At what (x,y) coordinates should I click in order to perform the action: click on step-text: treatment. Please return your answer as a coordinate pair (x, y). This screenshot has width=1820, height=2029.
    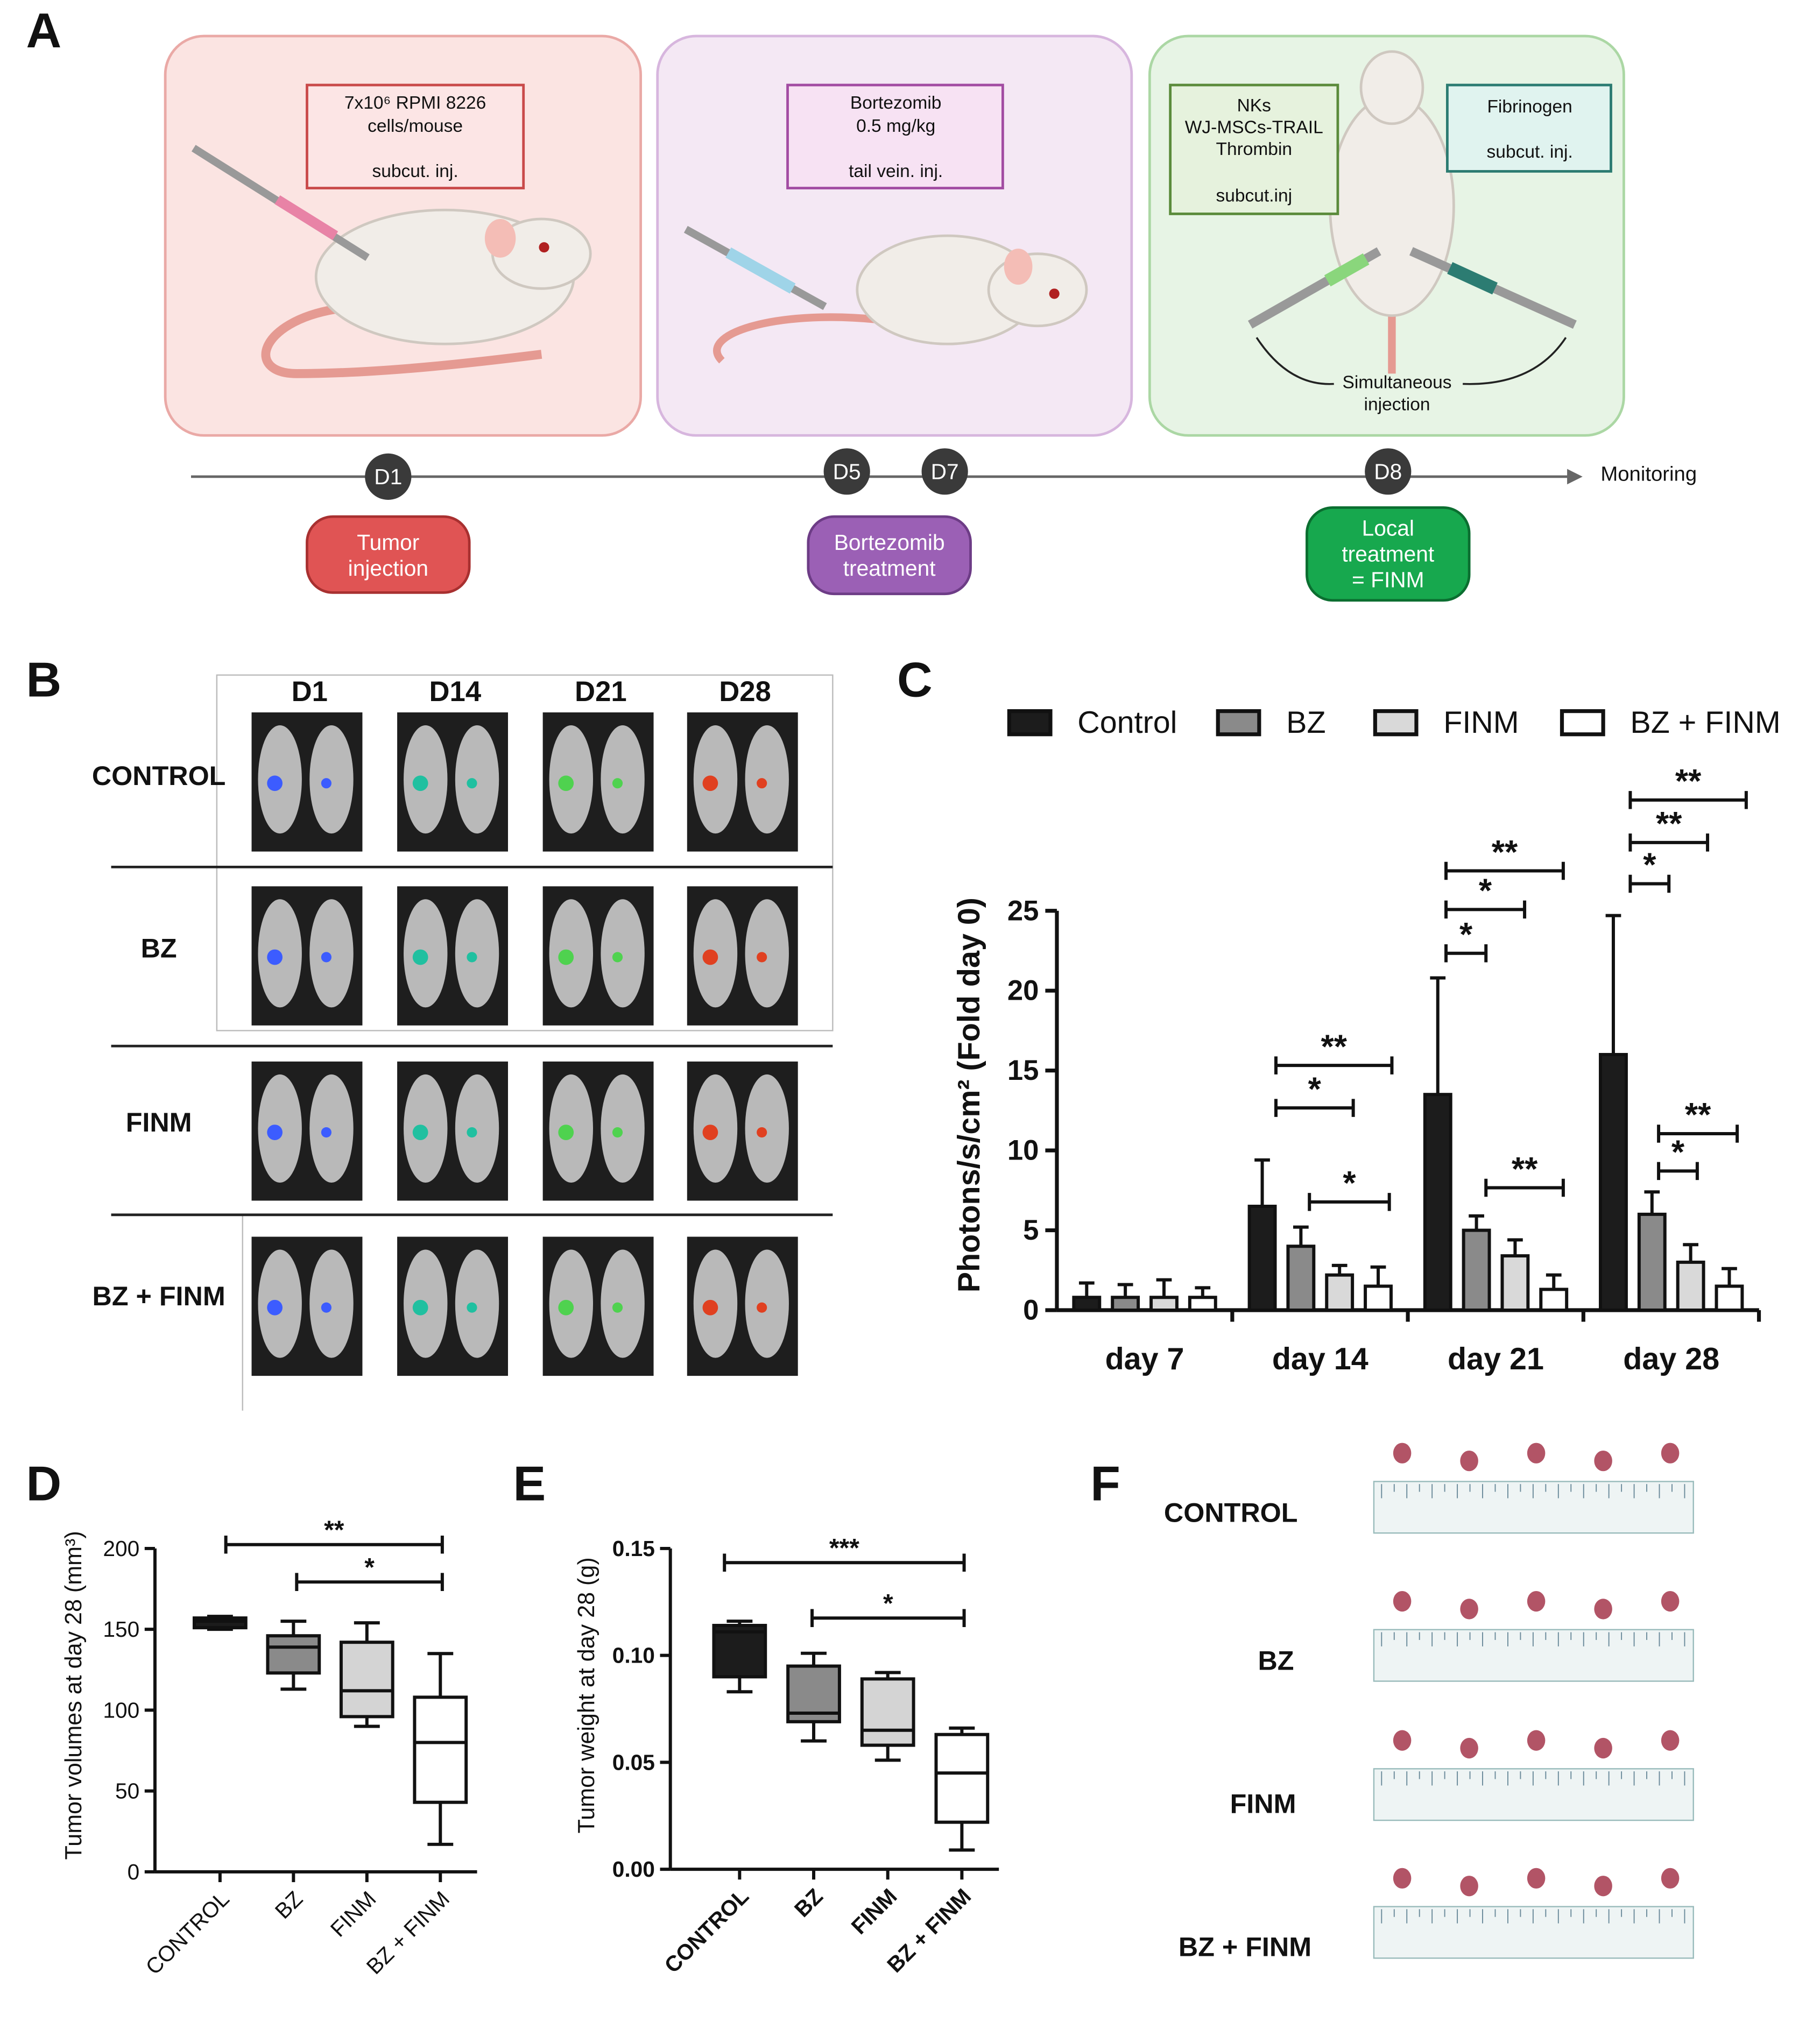
    Looking at the image, I should click on (889, 568).